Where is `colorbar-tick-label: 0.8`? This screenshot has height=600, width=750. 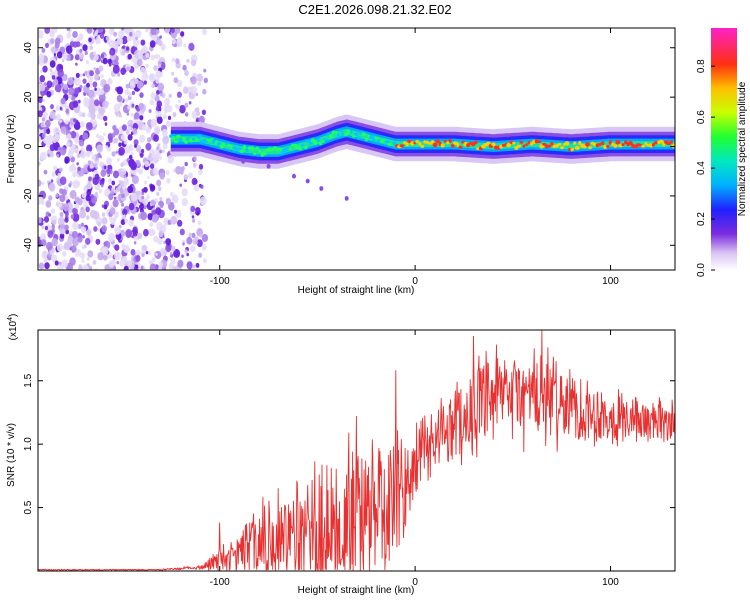 colorbar-tick-label: 0.8 is located at coordinates (701, 66).